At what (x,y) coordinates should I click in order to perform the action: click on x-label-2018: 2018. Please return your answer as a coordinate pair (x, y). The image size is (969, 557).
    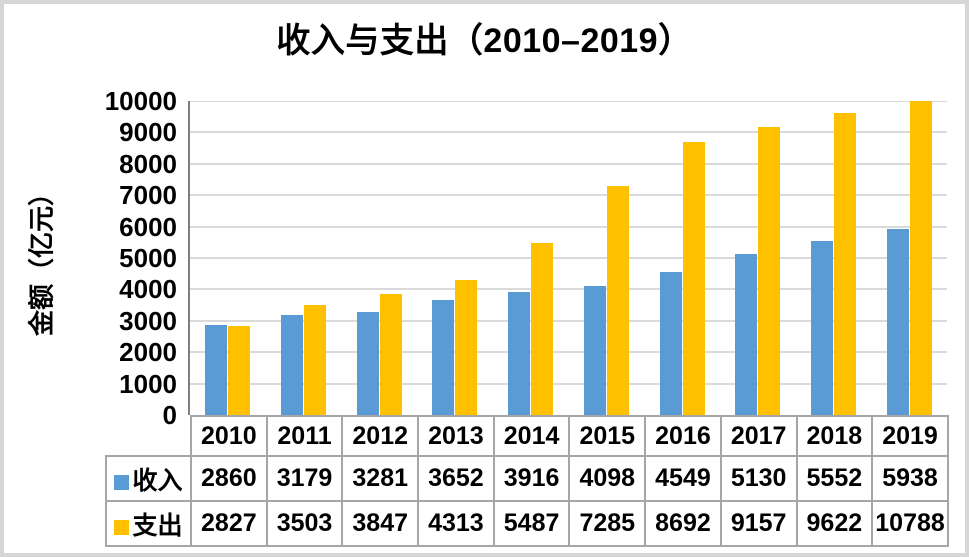
    Looking at the image, I should click on (834, 436).